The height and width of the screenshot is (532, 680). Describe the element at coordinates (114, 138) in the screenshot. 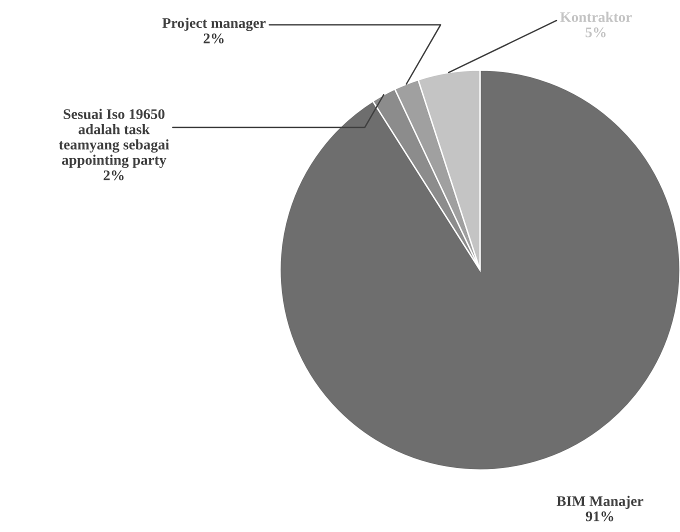

I see `slice-label: Sesuai Iso 19650 adalah task teamyang sebagai appointing party` at that location.